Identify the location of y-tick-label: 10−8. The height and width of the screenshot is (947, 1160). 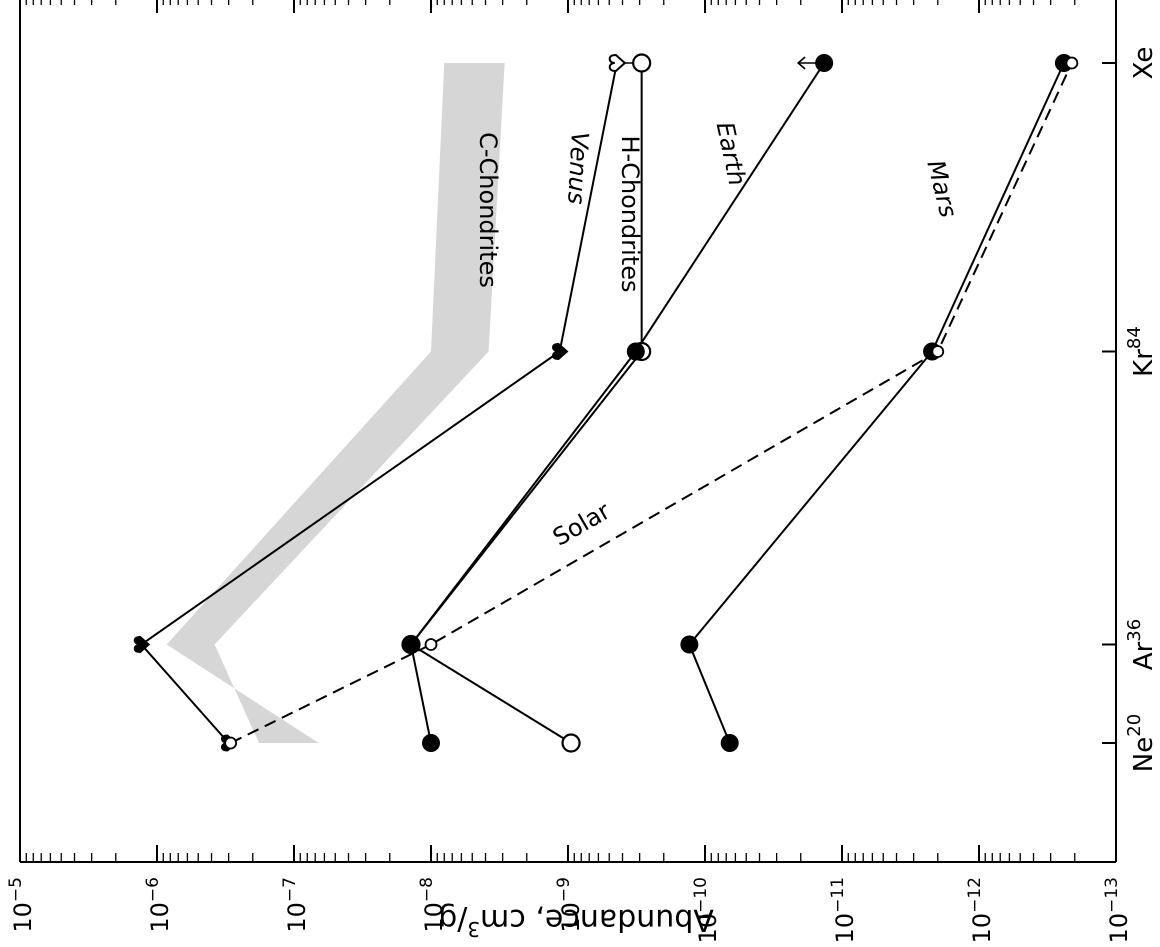
(432, 905).